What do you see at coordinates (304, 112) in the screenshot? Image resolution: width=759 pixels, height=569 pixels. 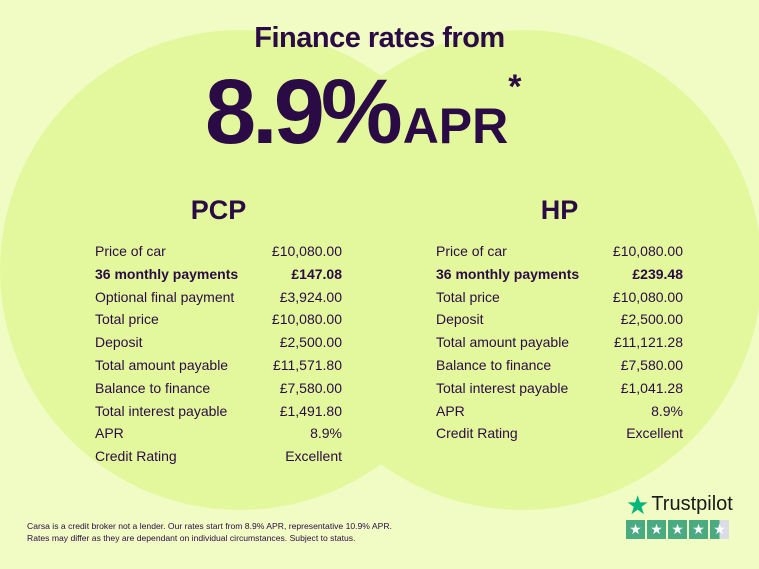 I see `rate-value: 8.9%` at bounding box center [304, 112].